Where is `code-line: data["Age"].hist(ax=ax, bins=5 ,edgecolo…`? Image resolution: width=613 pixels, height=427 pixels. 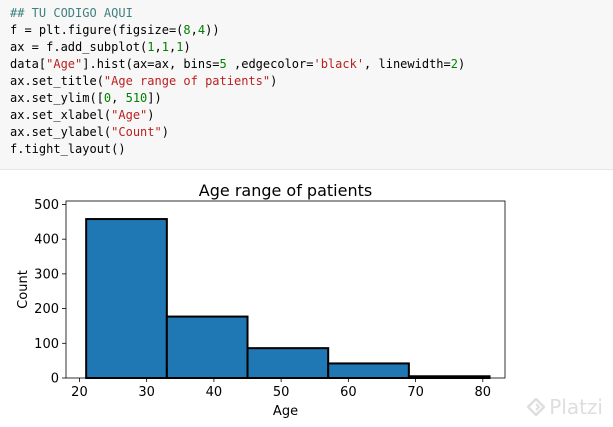 code-line: data["Age"].hist(ax=ax, bins=5 ,edgecolo… is located at coordinates (311, 64).